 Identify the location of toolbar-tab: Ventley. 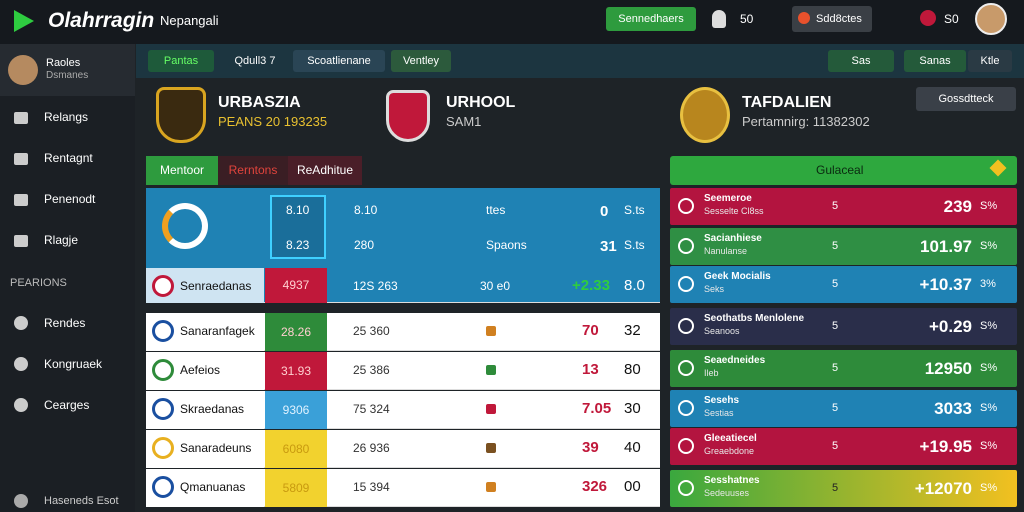
(421, 61).